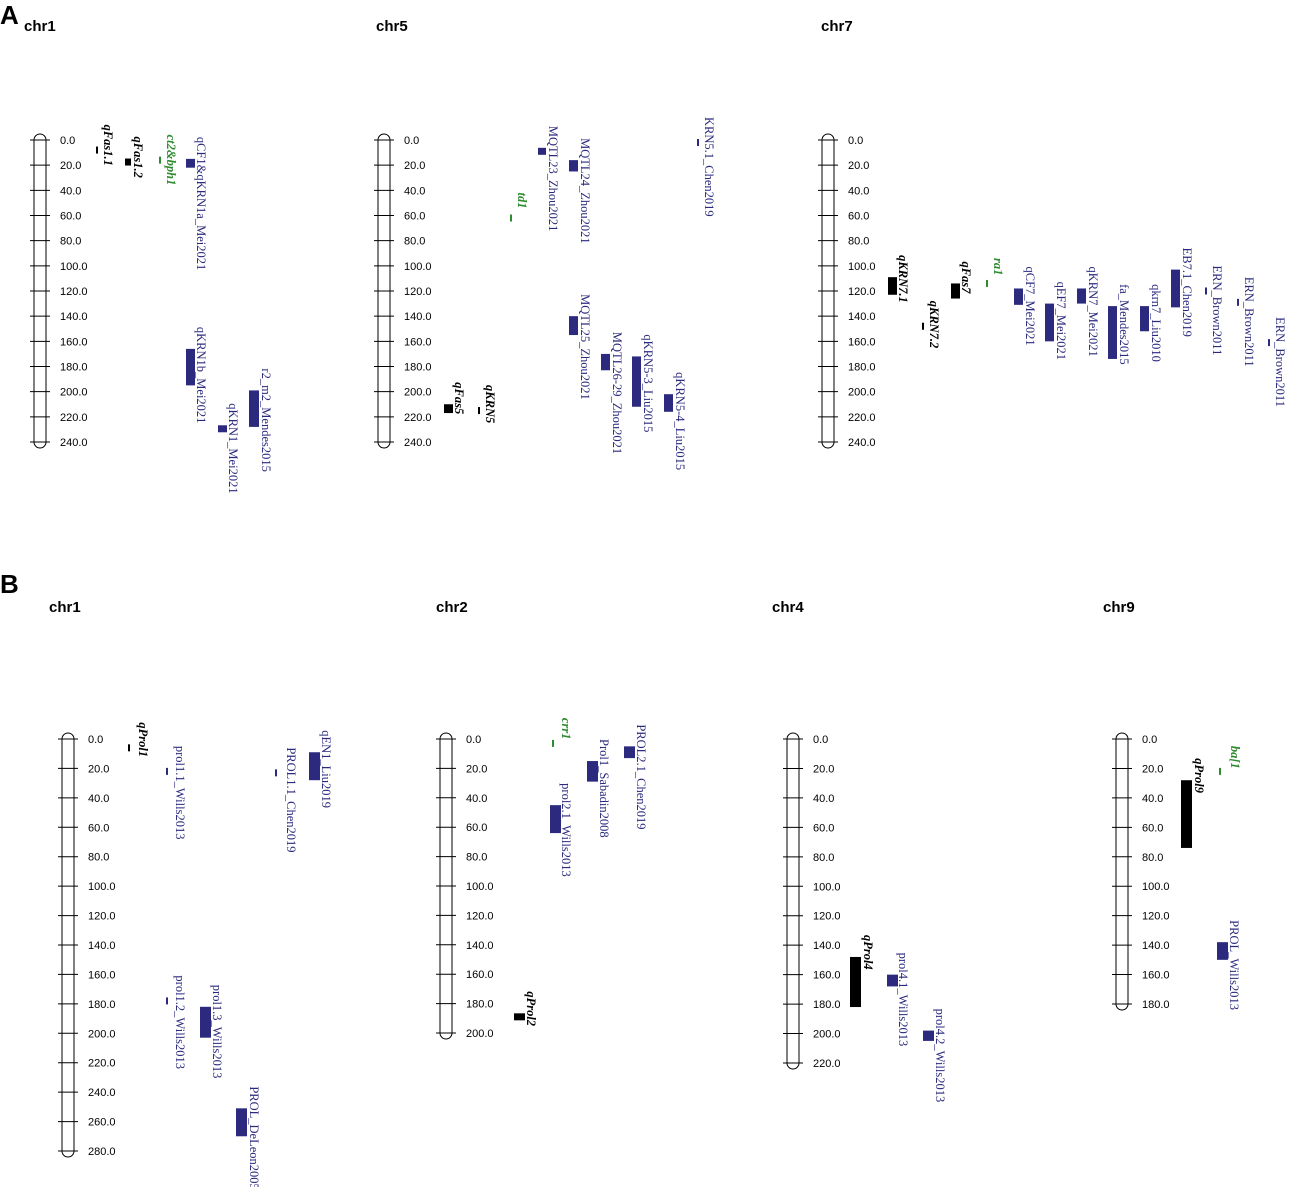  Describe the element at coordinates (171, 160) in the screenshot. I see `qtl-label: ct2&bph1` at that location.